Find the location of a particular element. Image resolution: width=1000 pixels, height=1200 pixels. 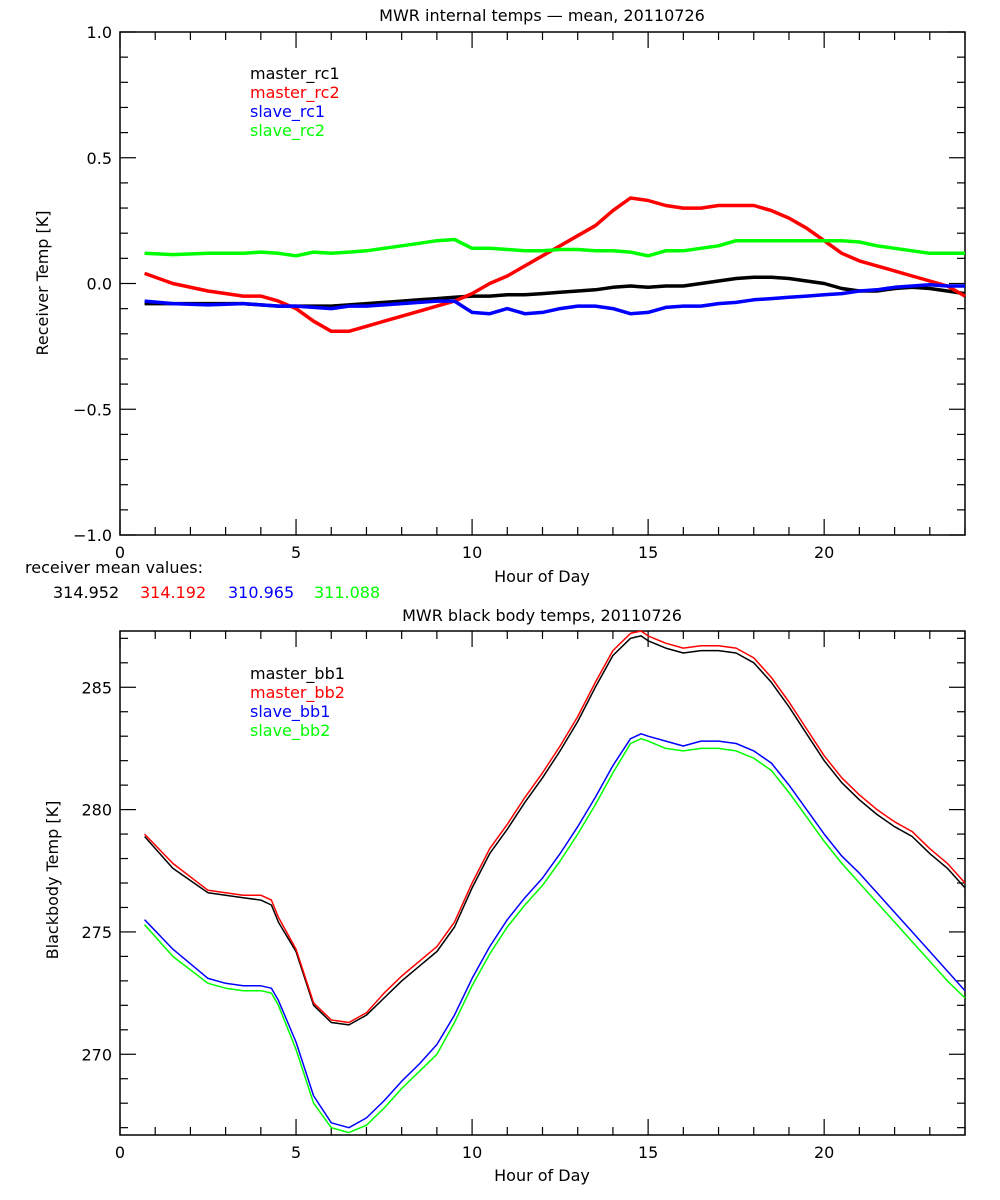

legend-entry-master-rc2: master_rc2 is located at coordinates (295, 93).